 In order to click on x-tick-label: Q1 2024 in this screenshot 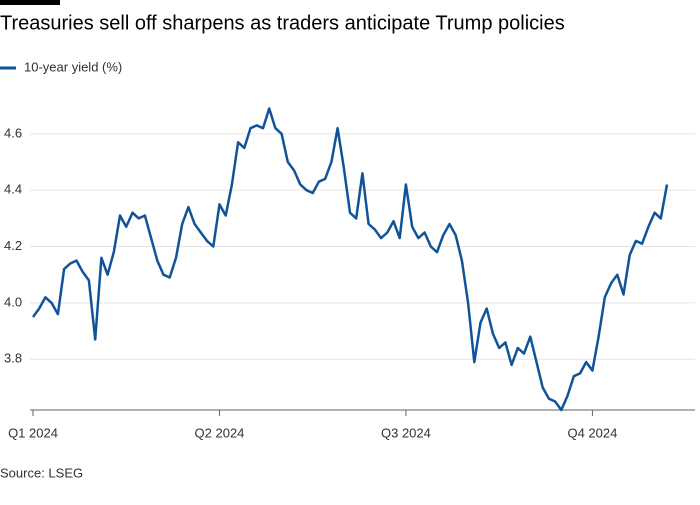, I will do `click(33, 432)`.